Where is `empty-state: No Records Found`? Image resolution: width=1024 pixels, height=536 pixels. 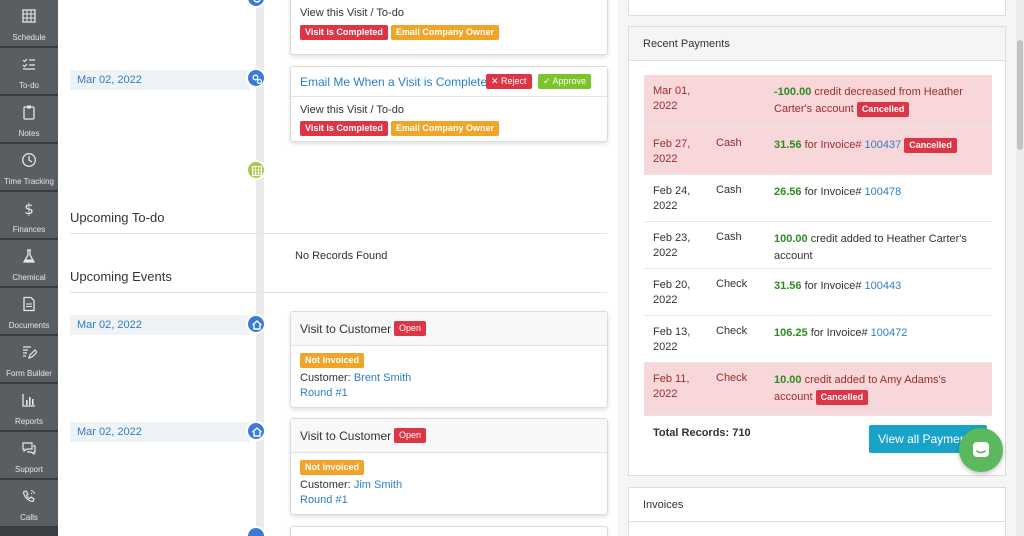 empty-state: No Records Found is located at coordinates (341, 256).